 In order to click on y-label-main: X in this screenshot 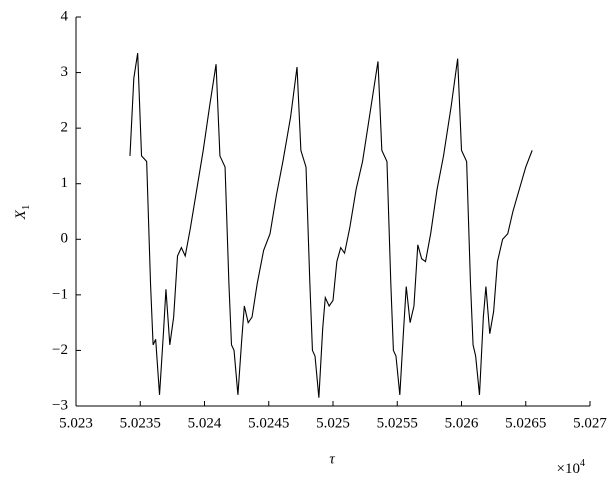, I will do `click(21, 214)`.